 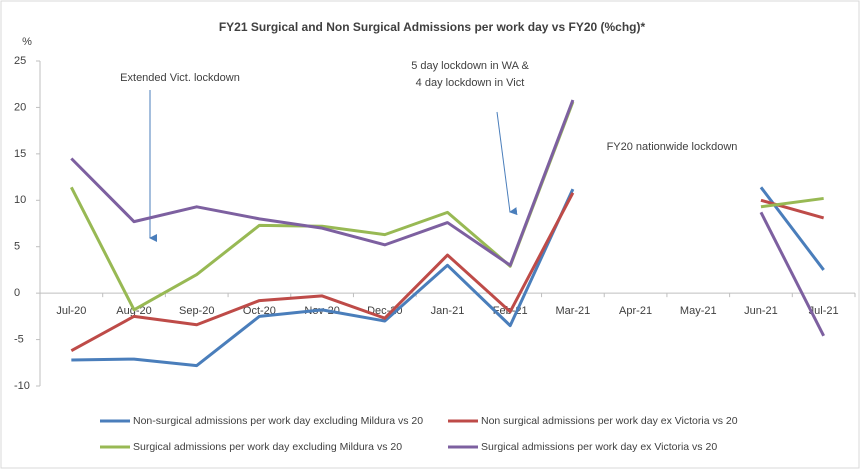 I want to click on annotation: Extended Vict. lockdown, so click(x=180, y=78).